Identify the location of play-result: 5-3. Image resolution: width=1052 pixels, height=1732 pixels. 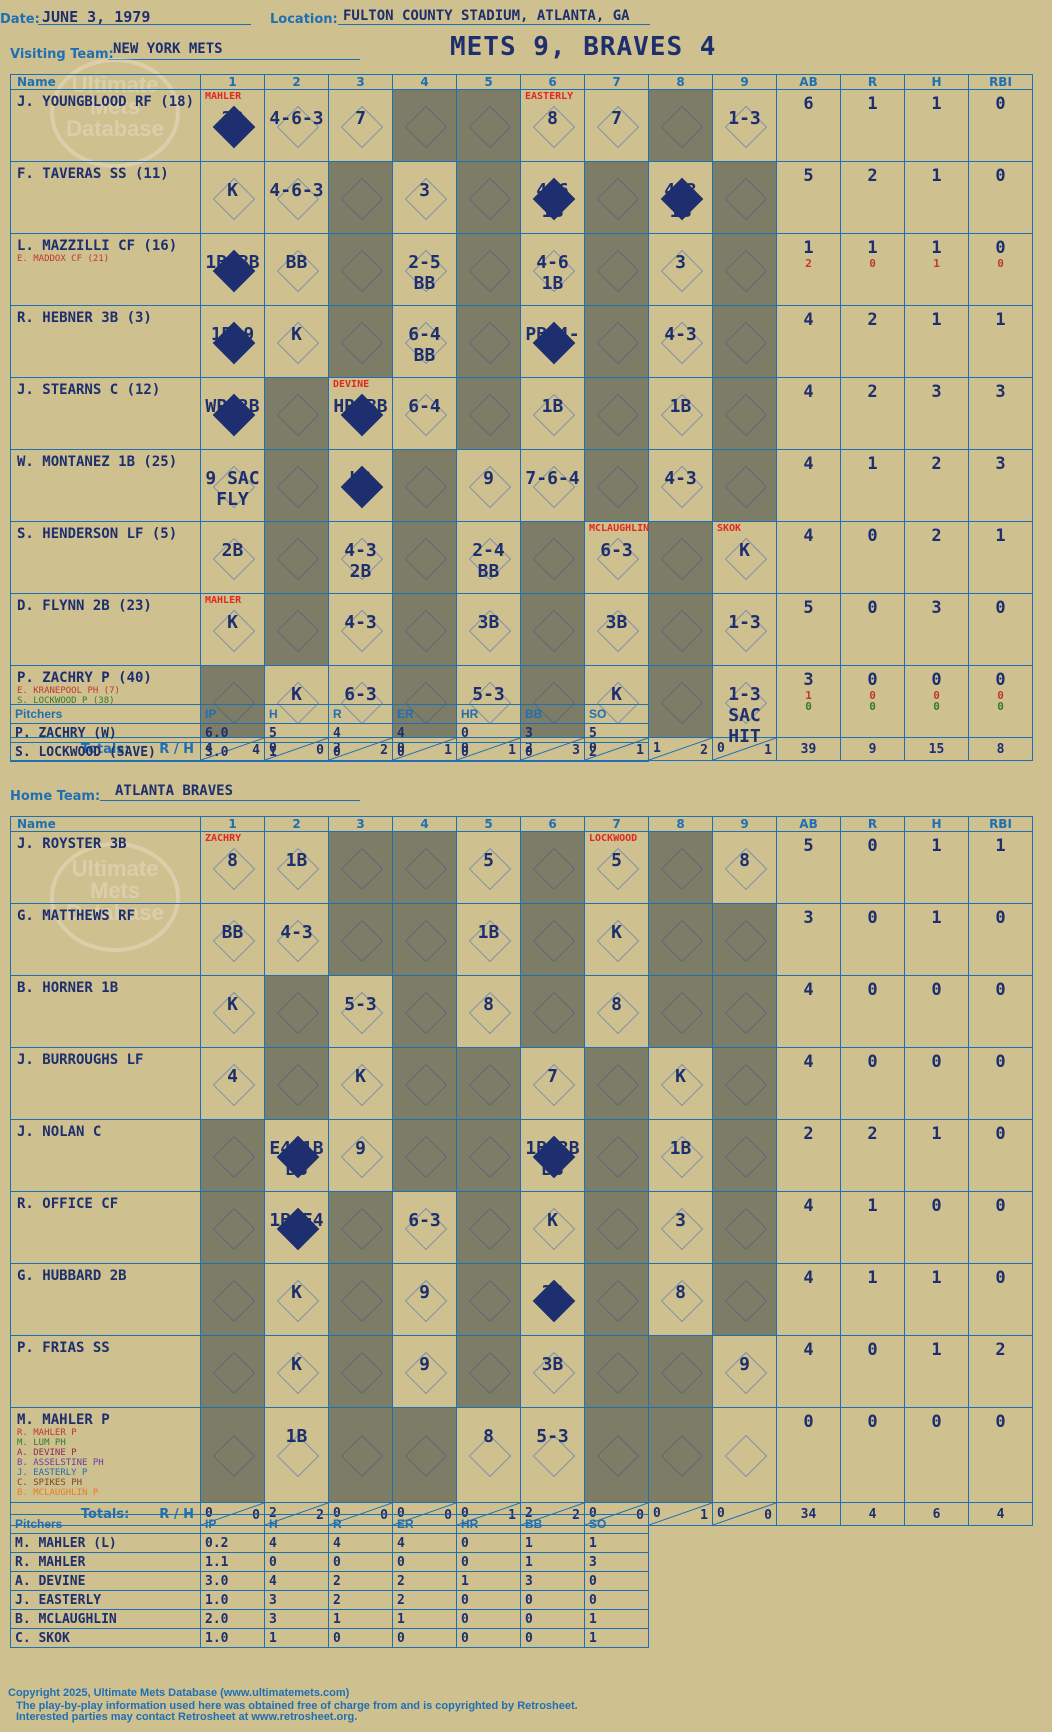
(552, 1436).